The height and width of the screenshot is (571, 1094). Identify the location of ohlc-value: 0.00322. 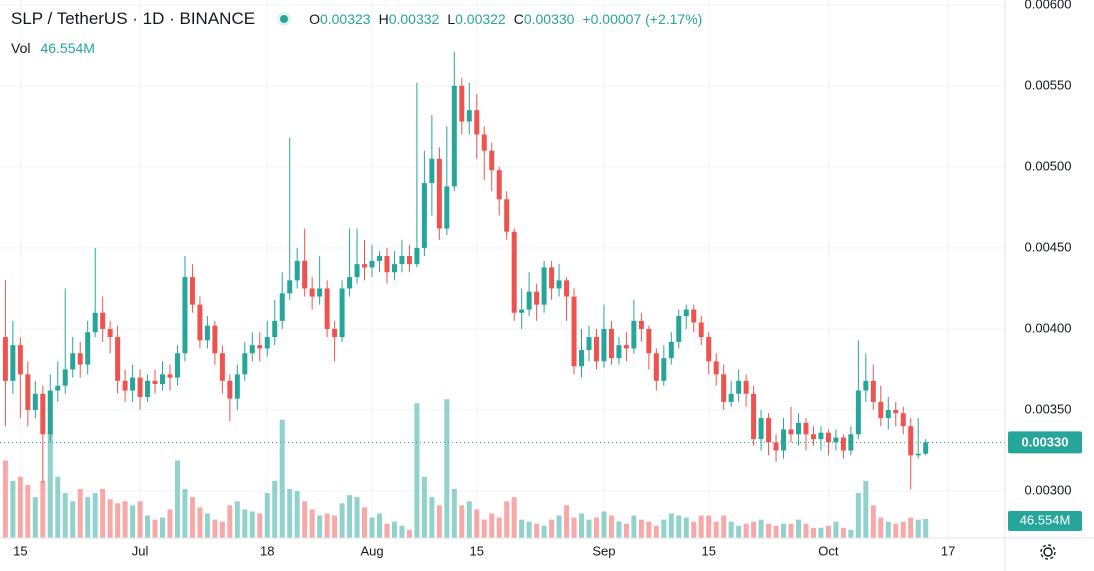
(480, 19).